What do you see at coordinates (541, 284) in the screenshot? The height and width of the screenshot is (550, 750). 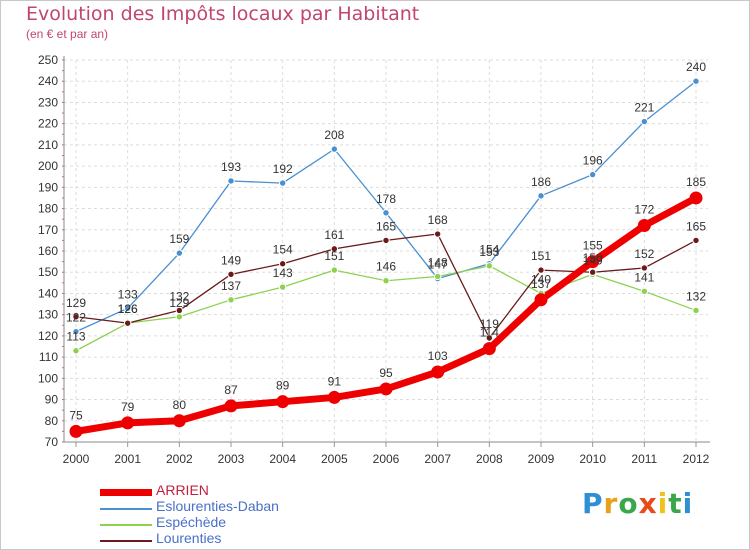 I see `data-label-arrien: 137` at bounding box center [541, 284].